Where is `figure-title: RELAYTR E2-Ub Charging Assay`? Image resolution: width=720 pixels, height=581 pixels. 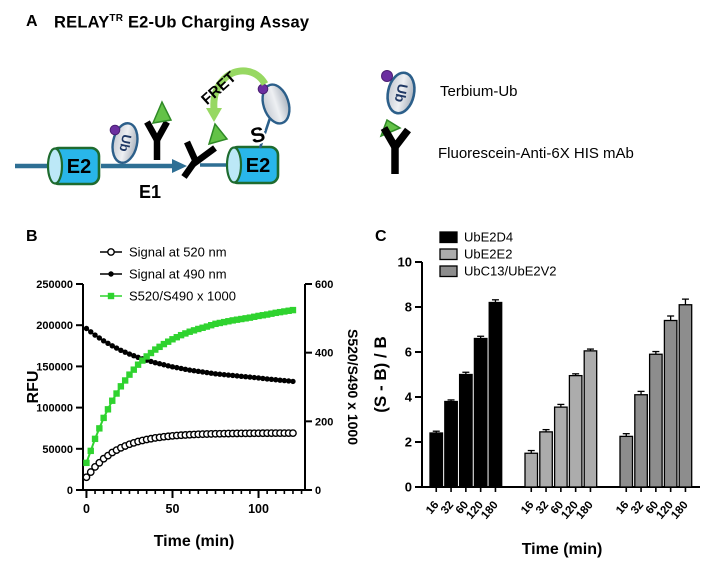 figure-title: RELAYTR E2-Ub Charging Assay is located at coordinates (181, 23).